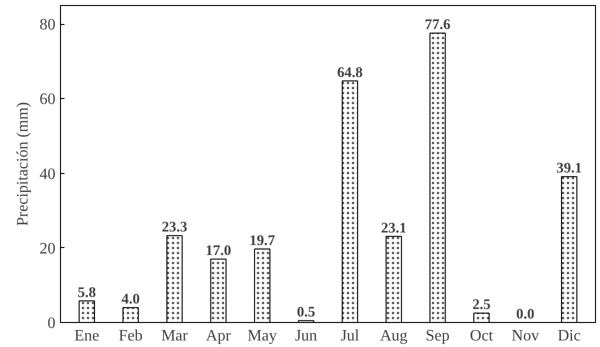 Image resolution: width=600 pixels, height=347 pixels. I want to click on data-label: 0.5, so click(306, 312).